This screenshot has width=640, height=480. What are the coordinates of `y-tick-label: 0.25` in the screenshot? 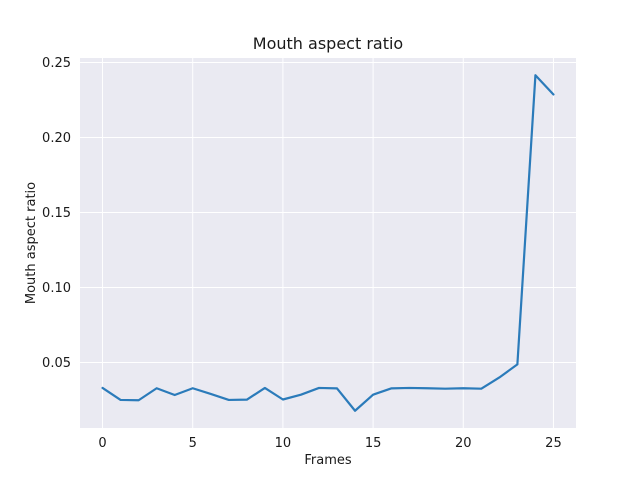 It's located at (56, 63).